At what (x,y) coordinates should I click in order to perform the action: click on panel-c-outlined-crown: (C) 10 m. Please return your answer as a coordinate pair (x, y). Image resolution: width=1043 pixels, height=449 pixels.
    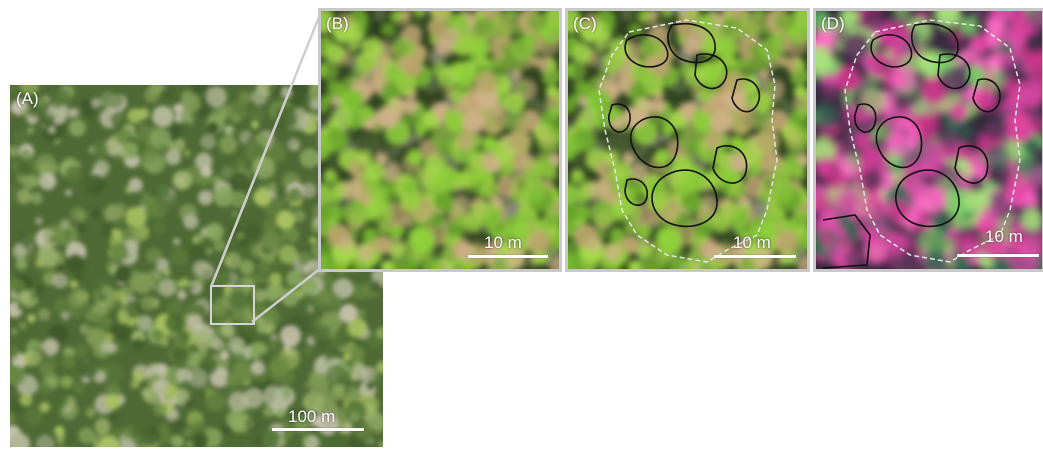
    Looking at the image, I should click on (687, 140).